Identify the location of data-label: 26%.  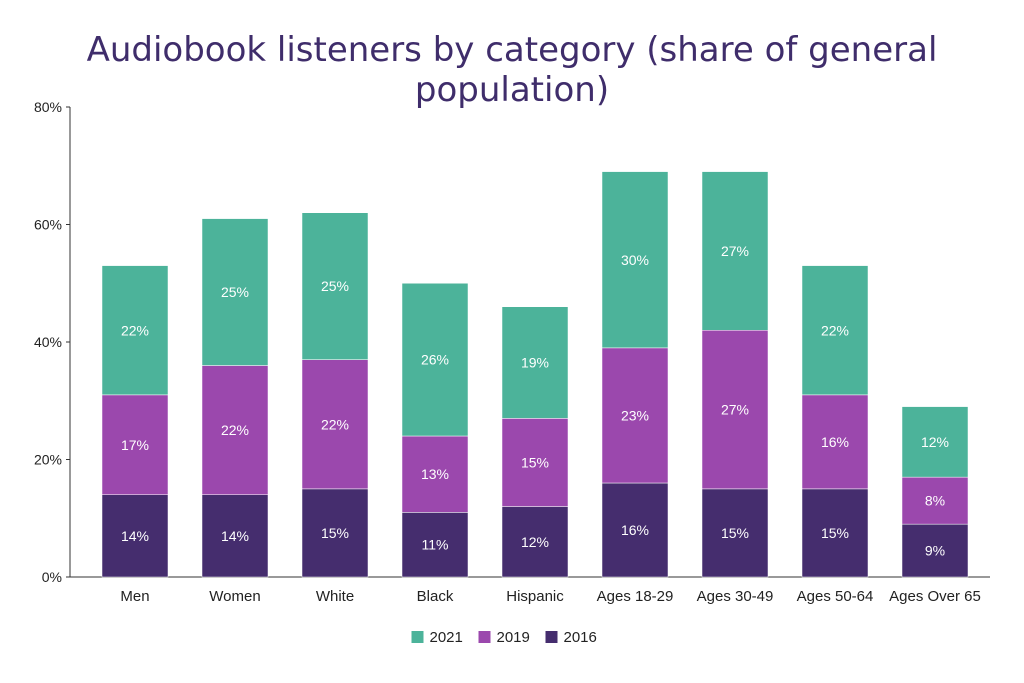
(435, 360).